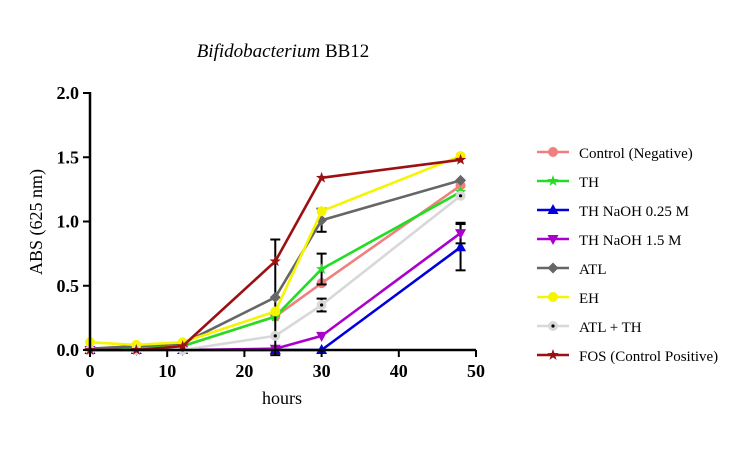 This screenshot has height=452, width=754. Describe the element at coordinates (399, 371) in the screenshot. I see `x-tick-label: 40` at that location.